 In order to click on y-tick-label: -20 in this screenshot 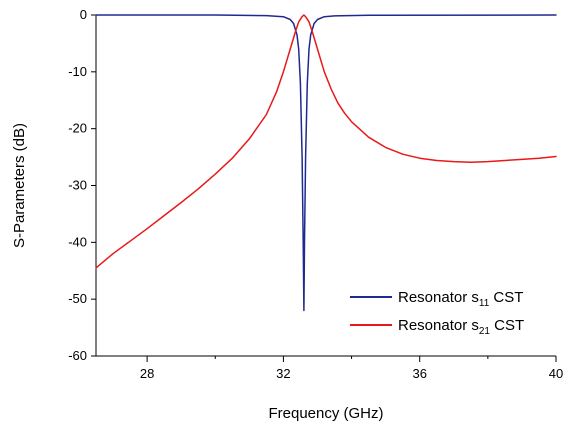, I will do `click(77, 128)`.